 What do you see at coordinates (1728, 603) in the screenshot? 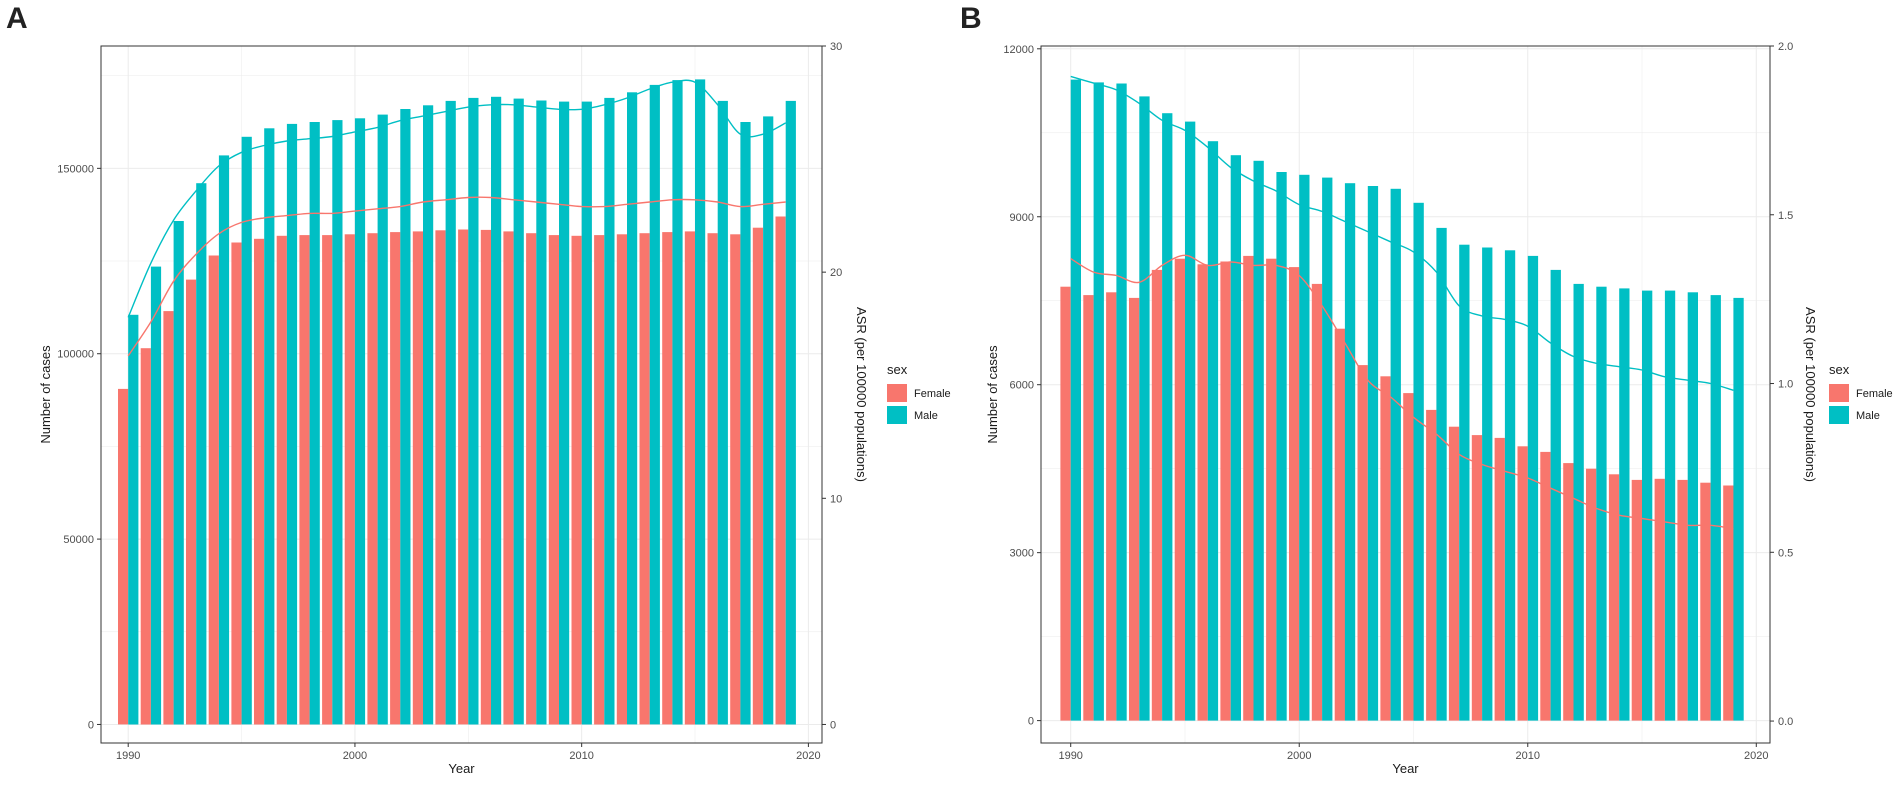
I see `bar-female-2019` at bounding box center [1728, 603].